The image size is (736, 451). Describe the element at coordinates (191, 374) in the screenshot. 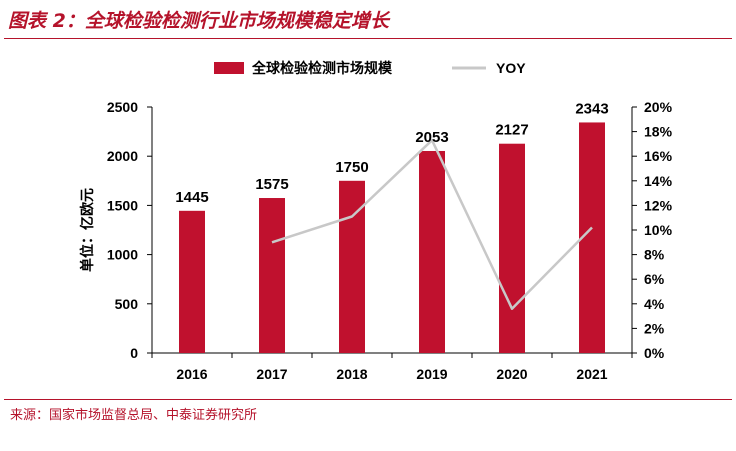

I see `x-tick-label: 2016` at that location.